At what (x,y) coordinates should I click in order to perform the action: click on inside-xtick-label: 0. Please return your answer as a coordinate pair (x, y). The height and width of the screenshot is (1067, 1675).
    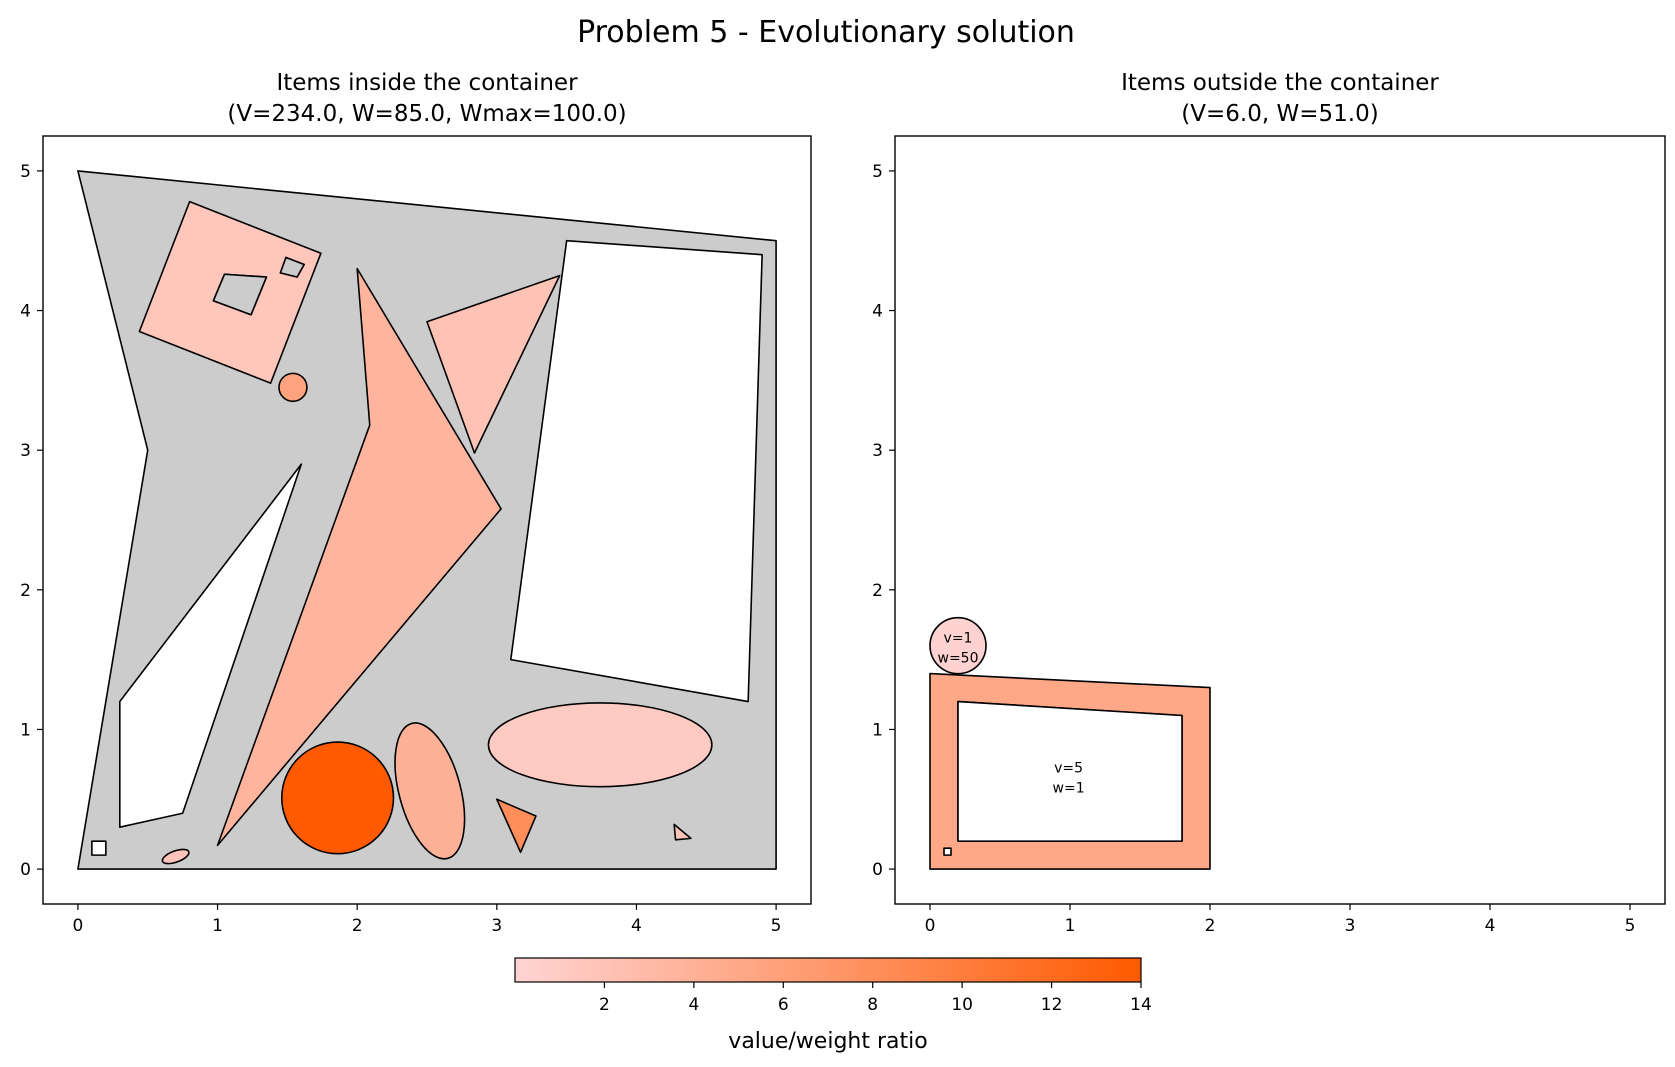
    Looking at the image, I should click on (77, 926).